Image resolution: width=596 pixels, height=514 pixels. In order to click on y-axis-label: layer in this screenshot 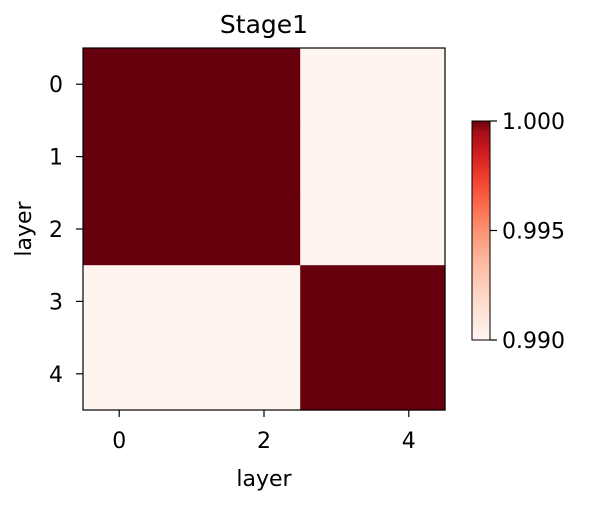, I will do `click(24, 228)`.